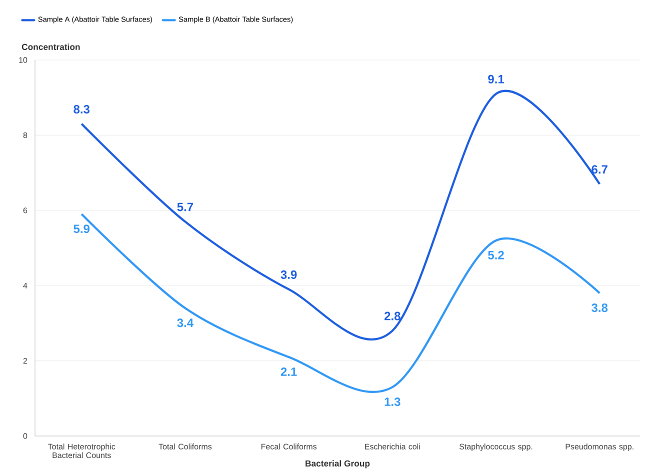 The image size is (648, 474). Describe the element at coordinates (82, 451) in the screenshot. I see `x-tick-label: Total Heterotrophic Bacterial Counts` at that location.